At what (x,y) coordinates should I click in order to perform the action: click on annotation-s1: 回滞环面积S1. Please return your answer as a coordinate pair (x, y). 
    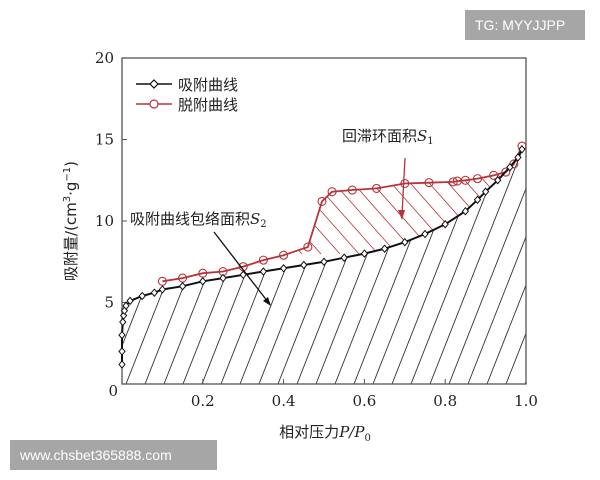
    Looking at the image, I should click on (388, 173).